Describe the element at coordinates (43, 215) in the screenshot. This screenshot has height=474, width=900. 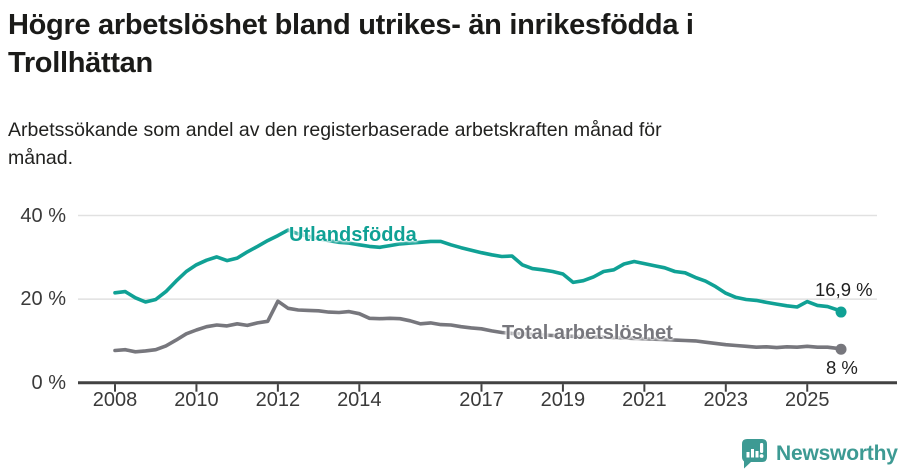
I see `y-axis-tick-label: 40 %` at that location.